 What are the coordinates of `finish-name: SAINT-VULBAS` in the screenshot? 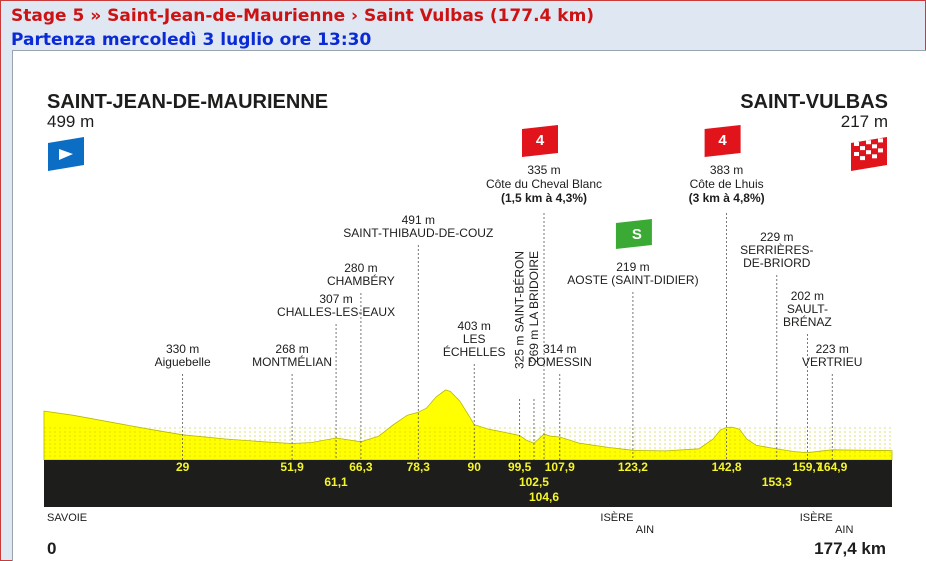 It's located at (814, 102).